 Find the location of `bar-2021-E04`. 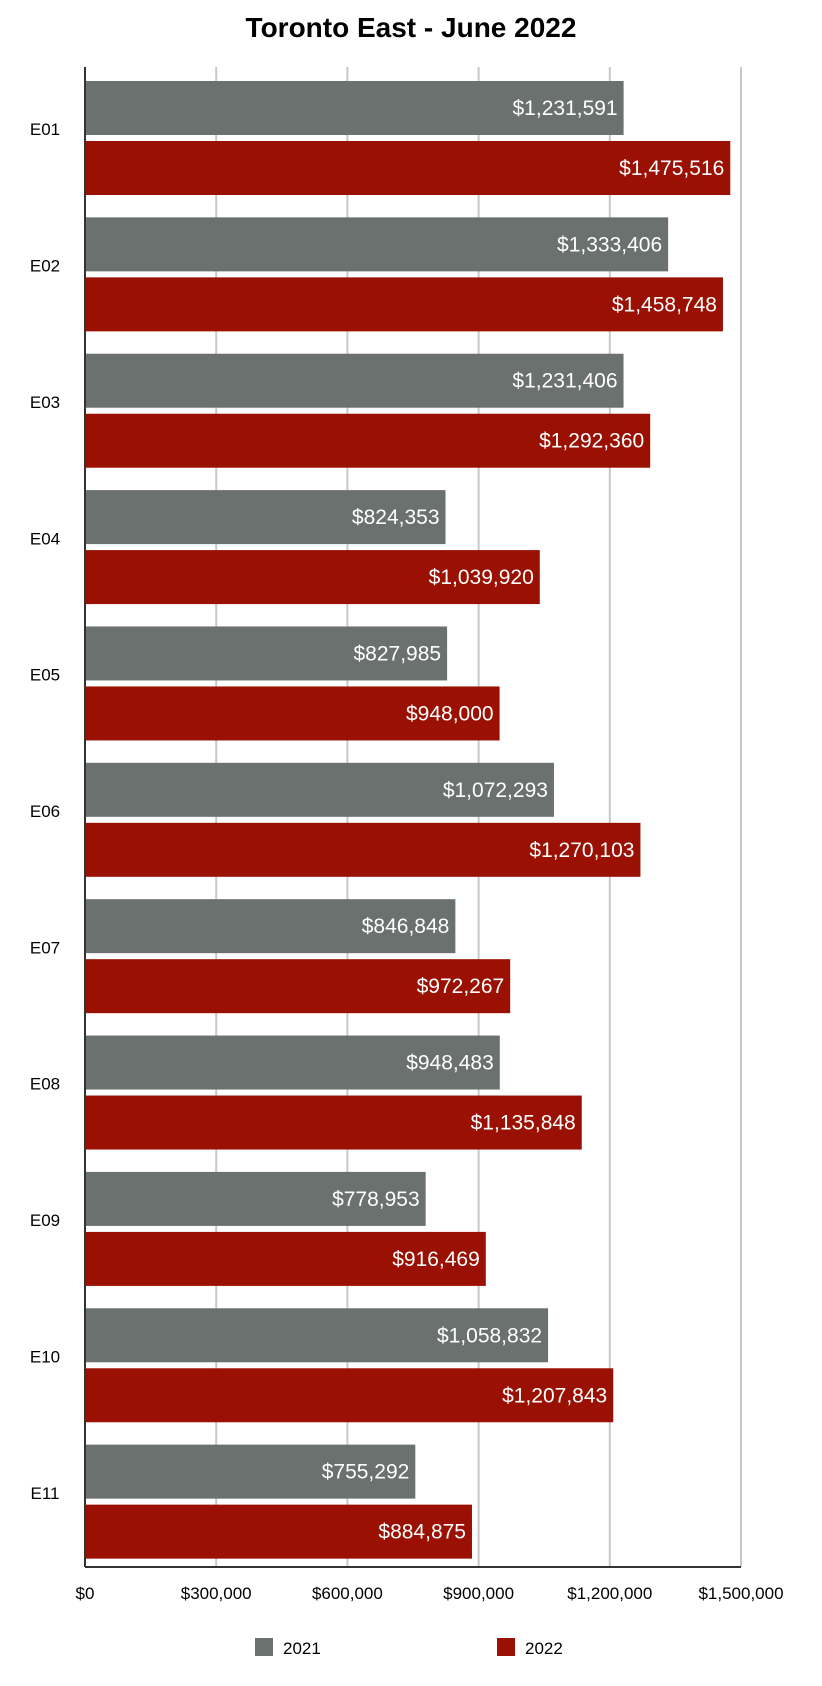

bar-2021-E04 is located at coordinates (265, 517).